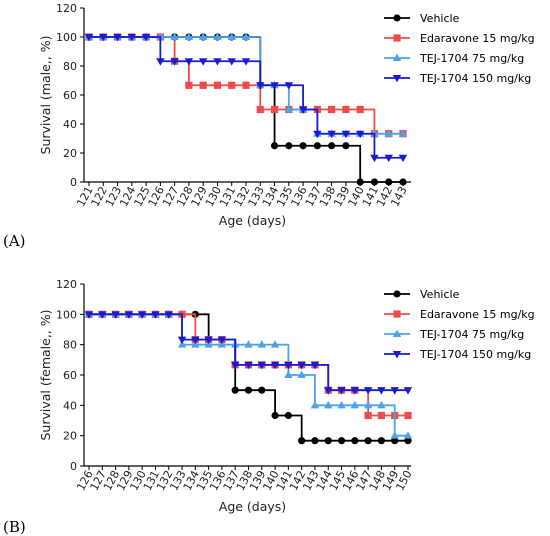 The width and height of the screenshot is (550, 536). Describe the element at coordinates (70, 436) in the screenshot. I see `y-tick-label: 20` at that location.